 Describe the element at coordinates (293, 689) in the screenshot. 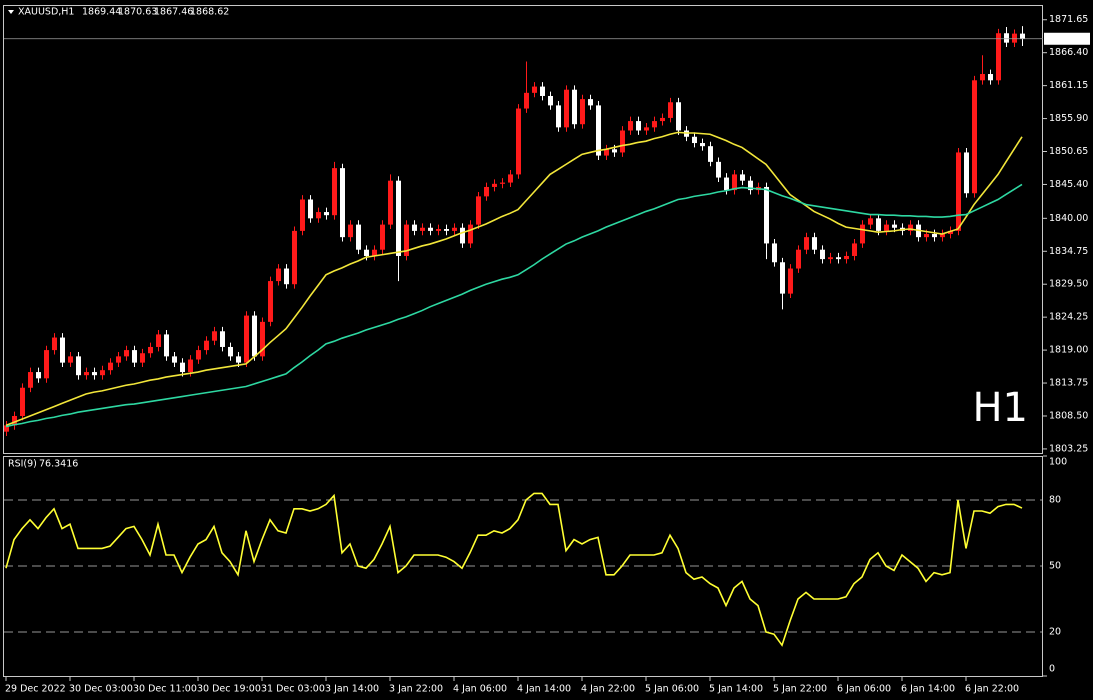

I see `x-tick-label: 31 Dec 03:00` at that location.